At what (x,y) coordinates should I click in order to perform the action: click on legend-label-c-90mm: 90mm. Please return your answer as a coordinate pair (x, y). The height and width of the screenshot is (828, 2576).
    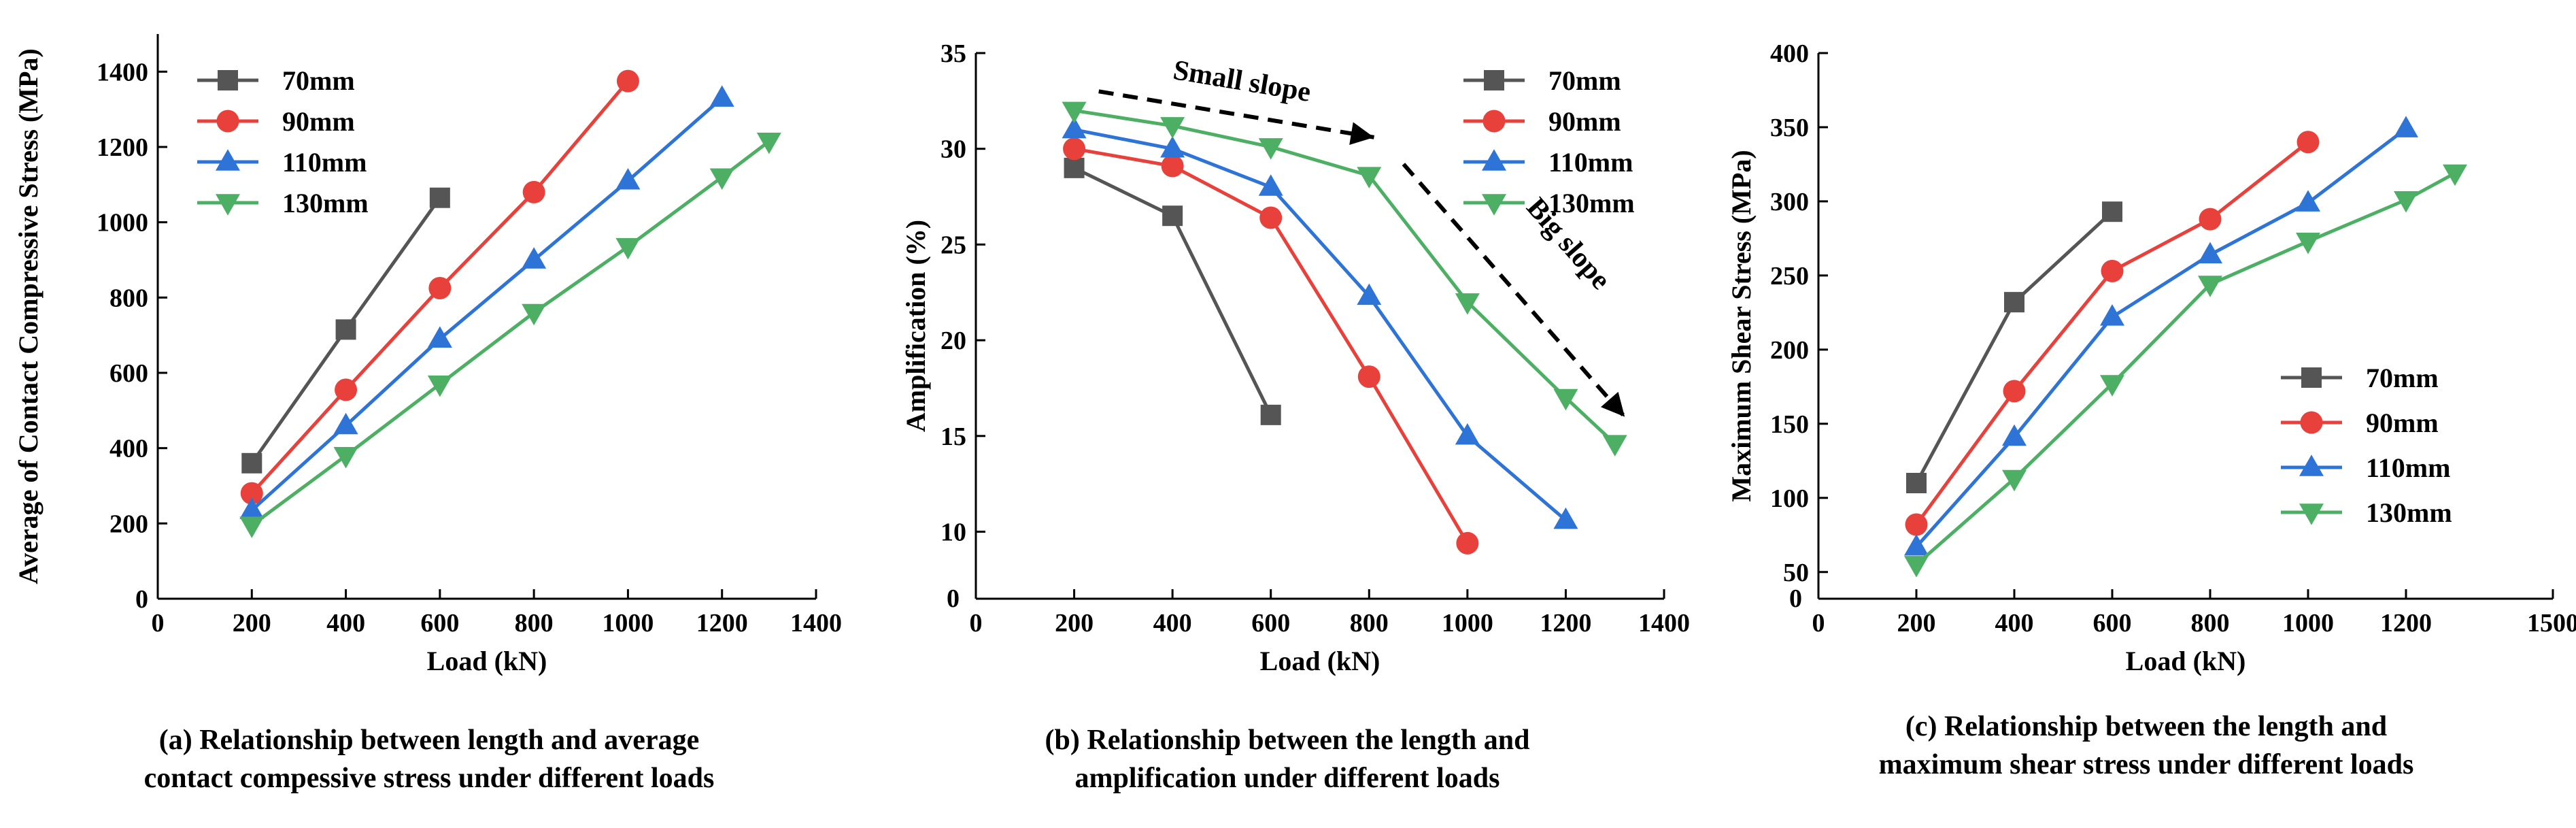
    Looking at the image, I should click on (2402, 423).